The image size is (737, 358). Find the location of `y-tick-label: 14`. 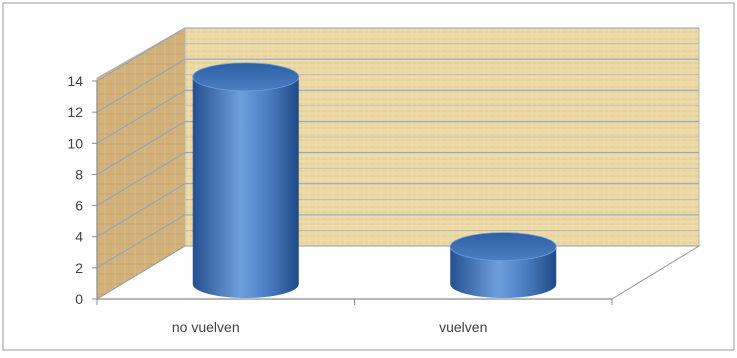

y-tick-label: 14 is located at coordinates (75, 81).